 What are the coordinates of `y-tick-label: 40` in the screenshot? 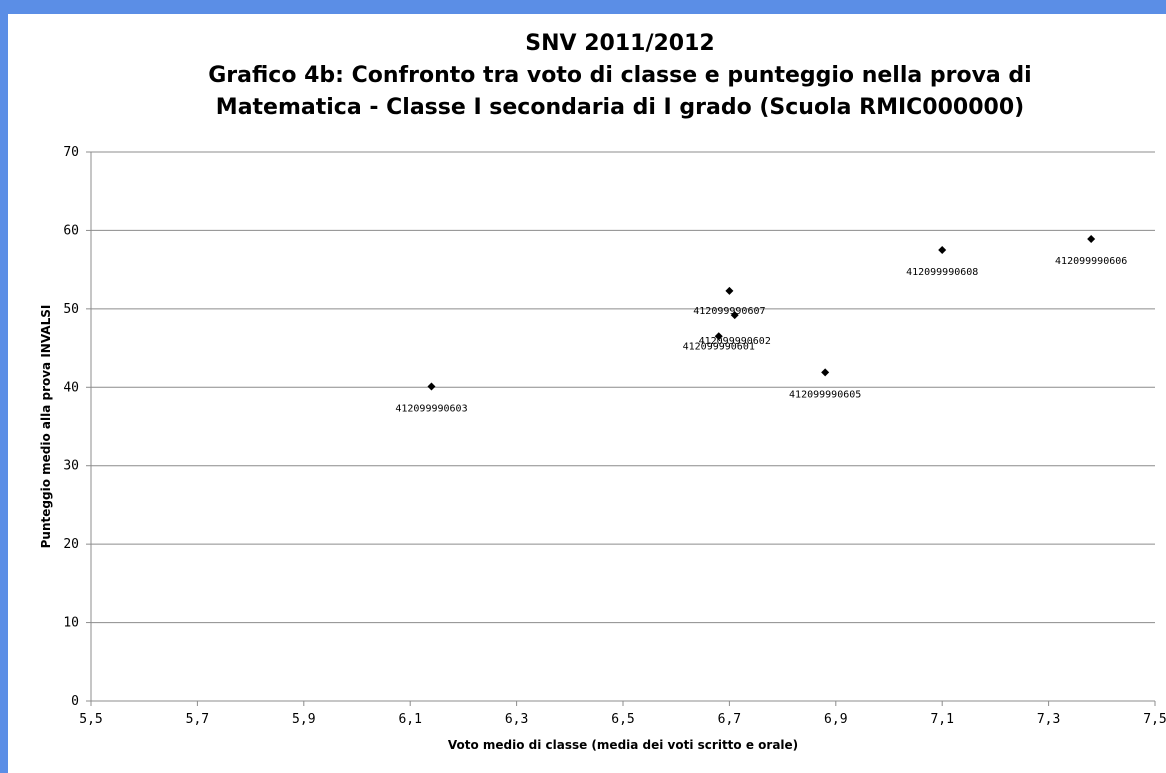 It's located at (71, 387).